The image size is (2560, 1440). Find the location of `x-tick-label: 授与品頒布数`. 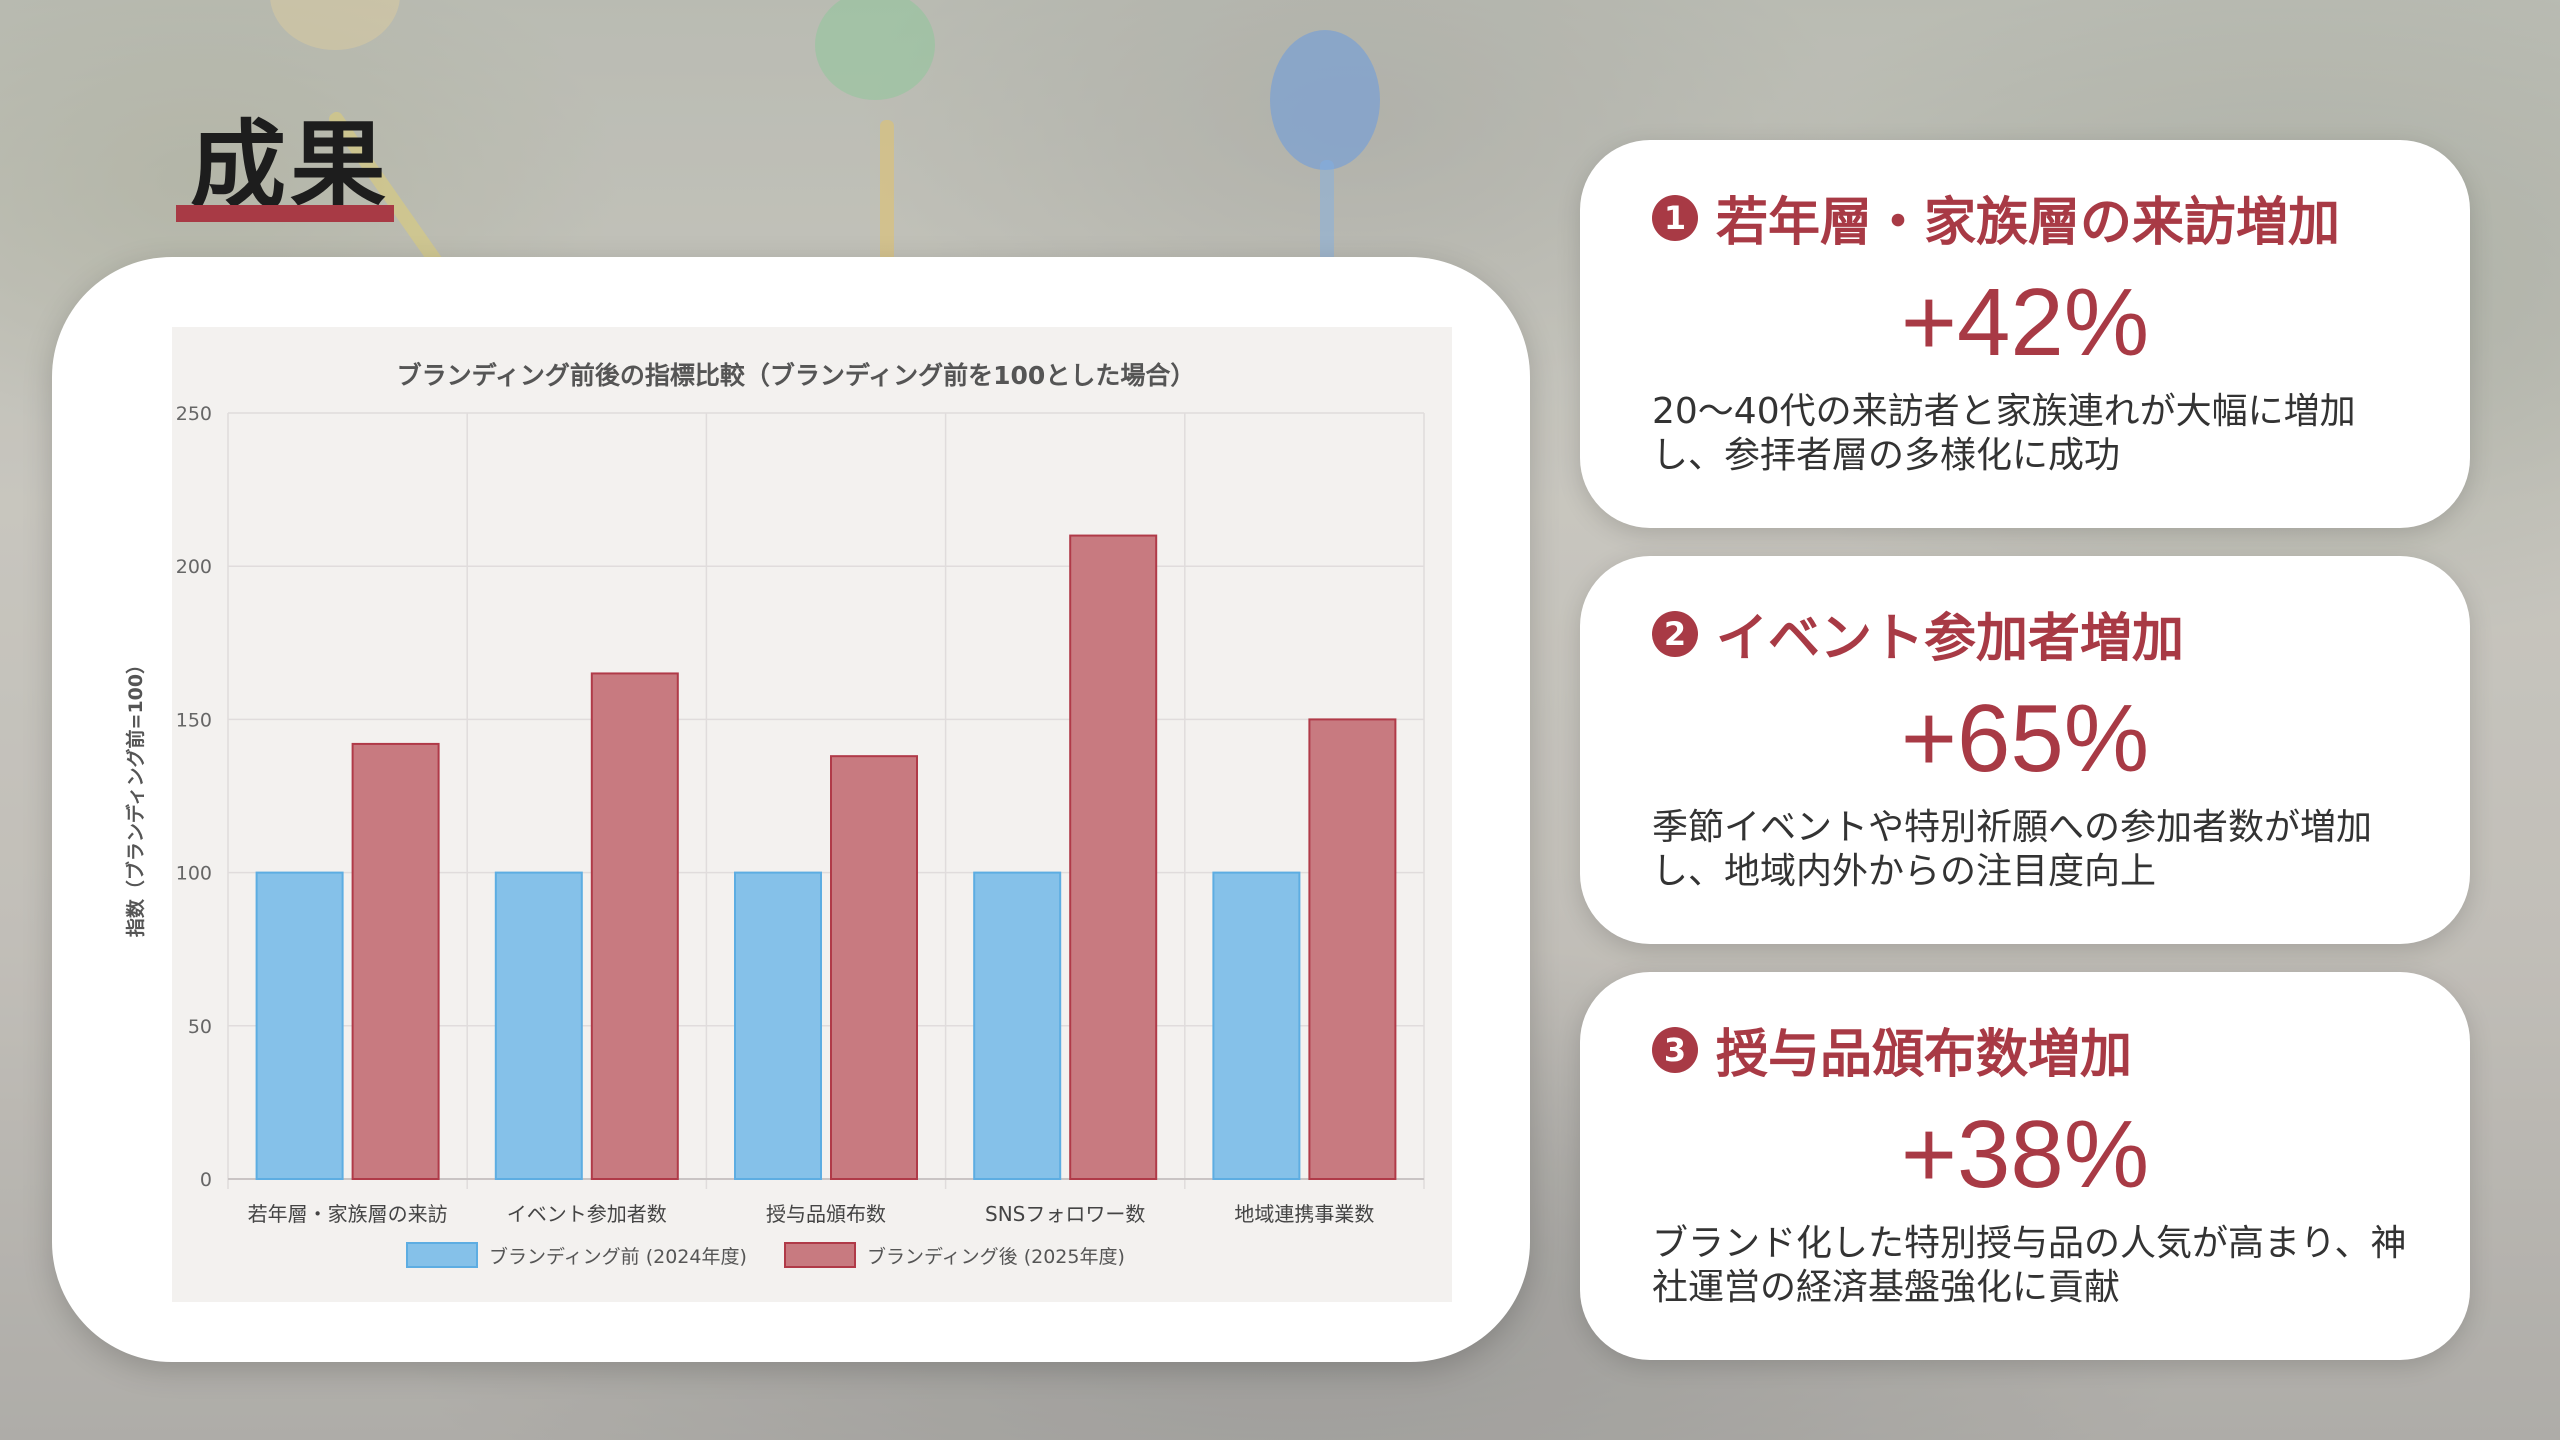

x-tick-label: 授与品頒布数 is located at coordinates (826, 1214).